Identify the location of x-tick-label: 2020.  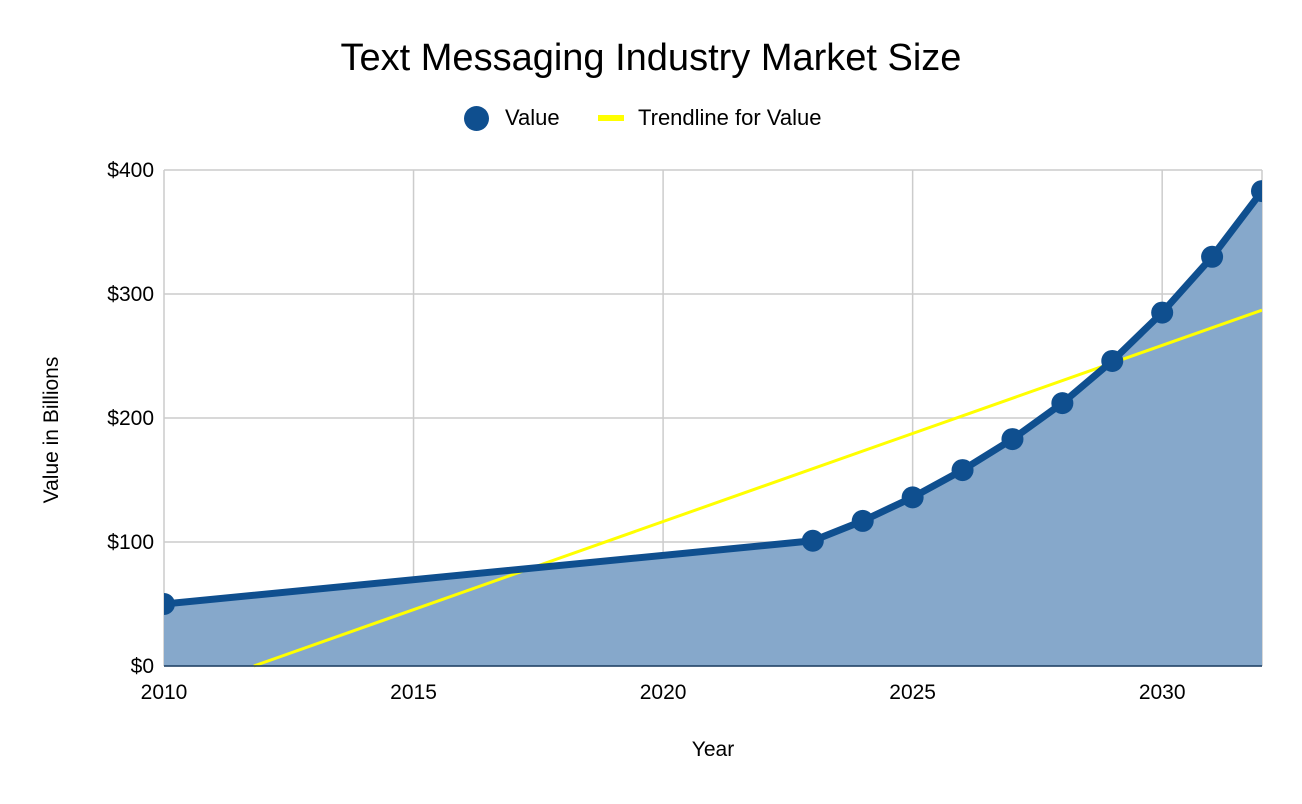
(663, 692).